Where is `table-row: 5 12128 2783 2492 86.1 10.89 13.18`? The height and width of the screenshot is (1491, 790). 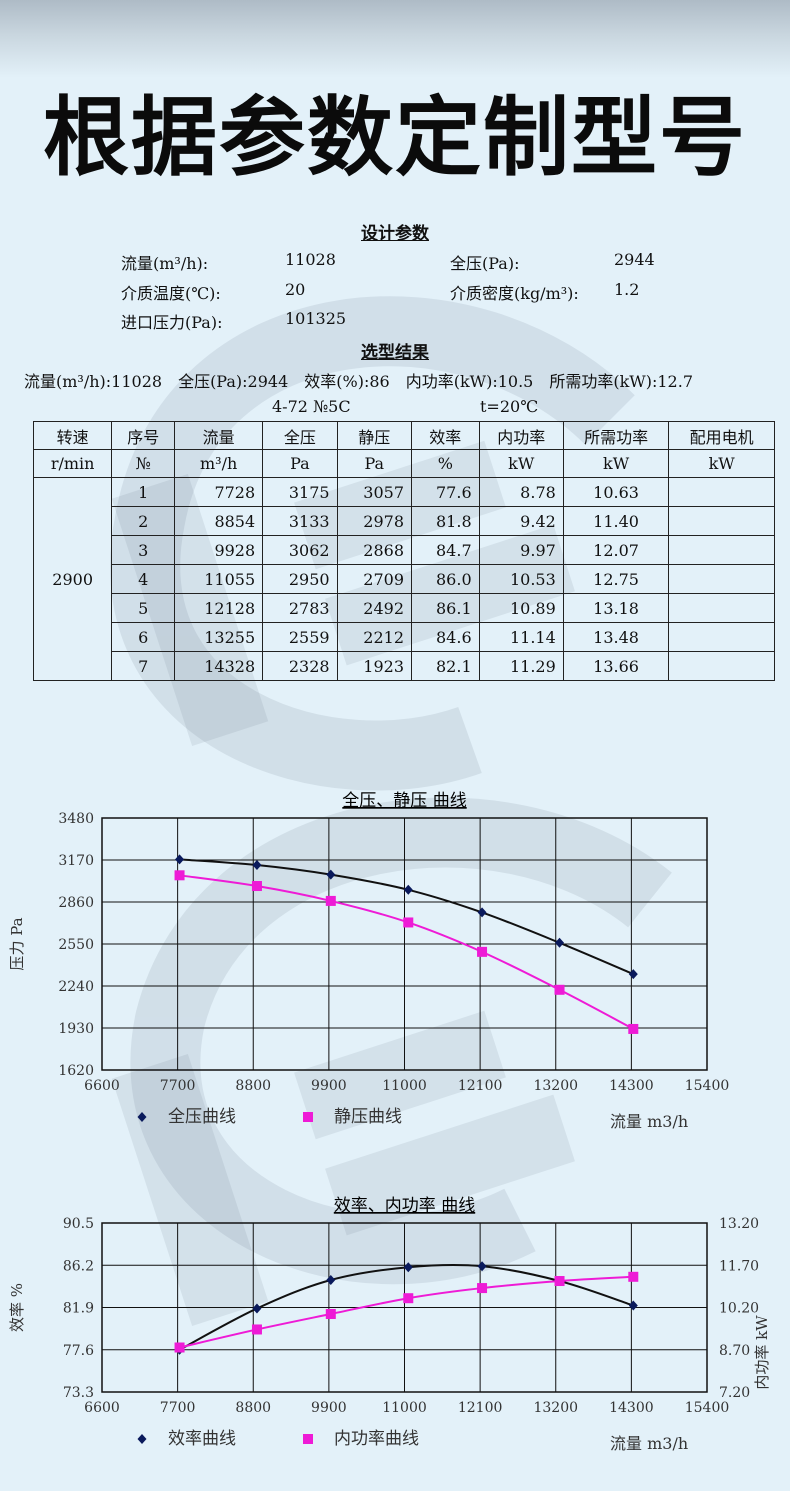 table-row: 5 12128 2783 2492 86.1 10.89 13.18 is located at coordinates (404, 608).